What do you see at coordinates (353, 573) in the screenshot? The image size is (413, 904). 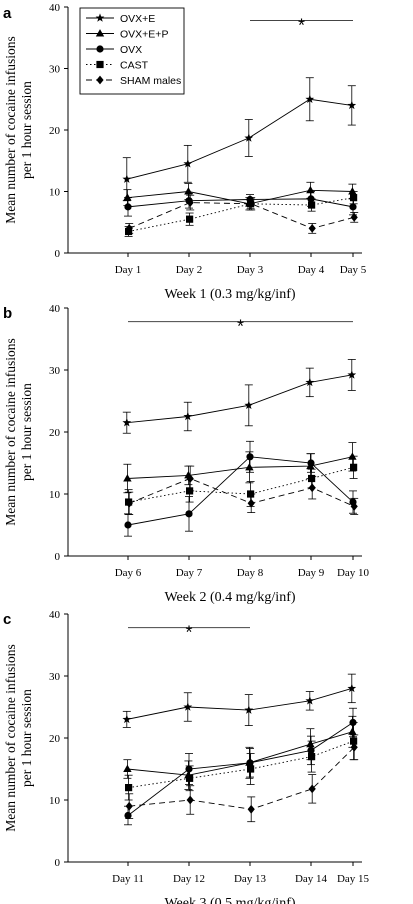 I see `x-tick-label: Day 10` at bounding box center [353, 573].